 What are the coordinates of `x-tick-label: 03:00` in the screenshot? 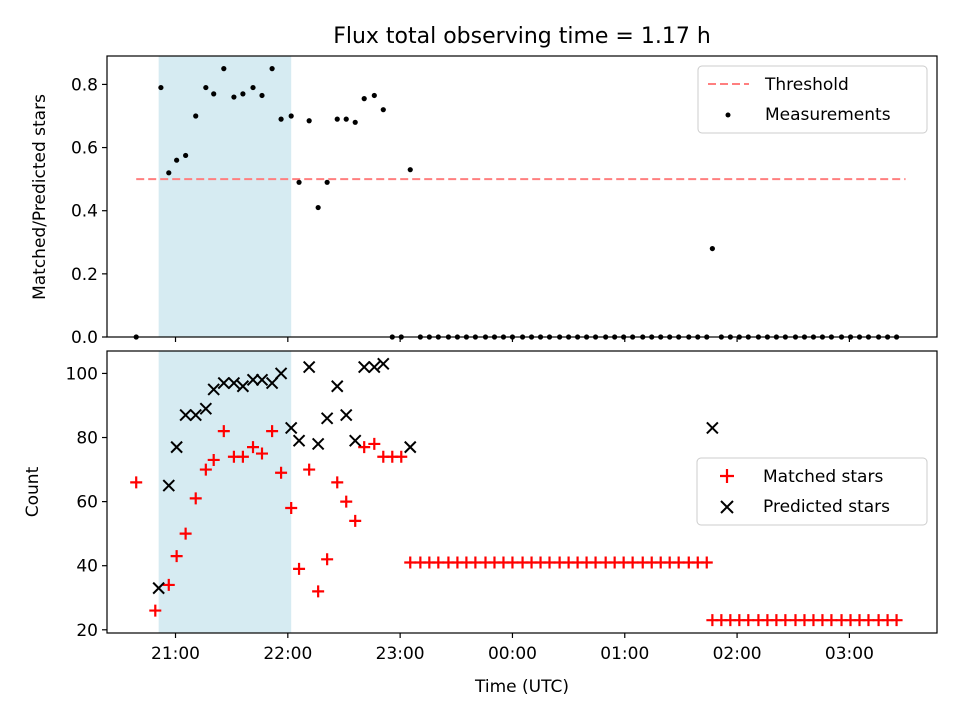 It's located at (849, 654).